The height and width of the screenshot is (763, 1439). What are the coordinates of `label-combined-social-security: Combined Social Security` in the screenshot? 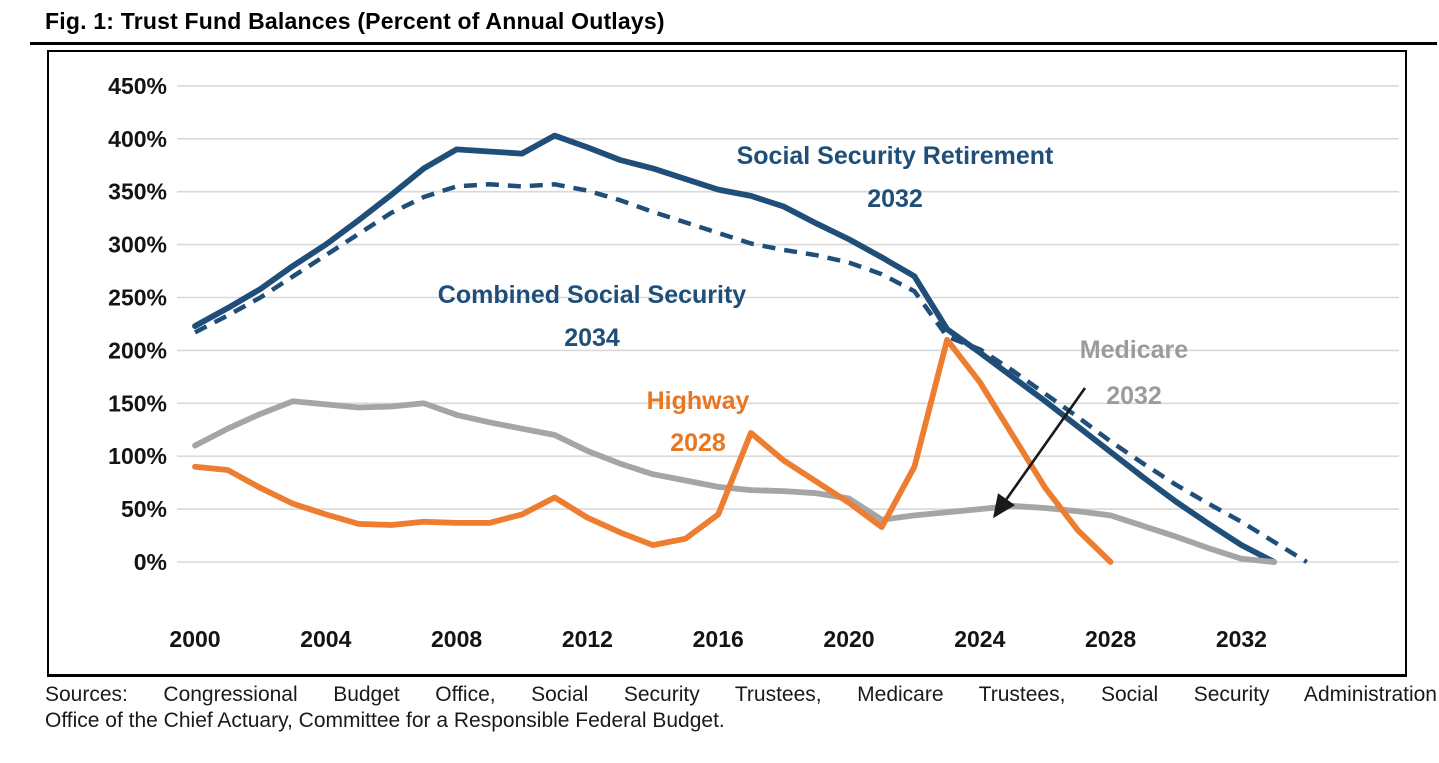 It's located at (592, 295).